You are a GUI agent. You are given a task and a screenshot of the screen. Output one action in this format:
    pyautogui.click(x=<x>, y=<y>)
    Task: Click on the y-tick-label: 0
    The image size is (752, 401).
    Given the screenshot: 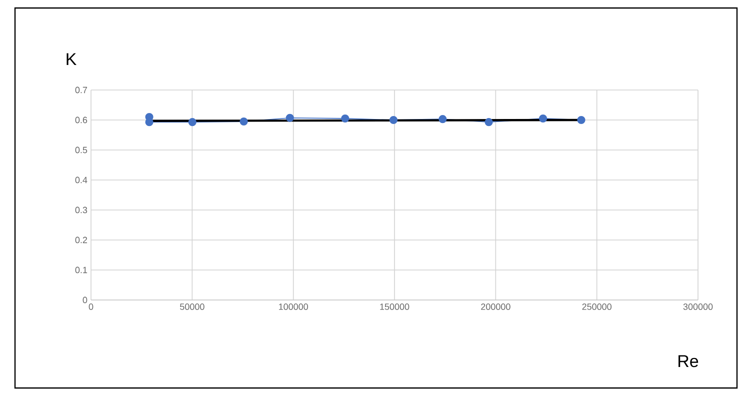 What is the action you would take?
    pyautogui.click(x=85, y=300)
    